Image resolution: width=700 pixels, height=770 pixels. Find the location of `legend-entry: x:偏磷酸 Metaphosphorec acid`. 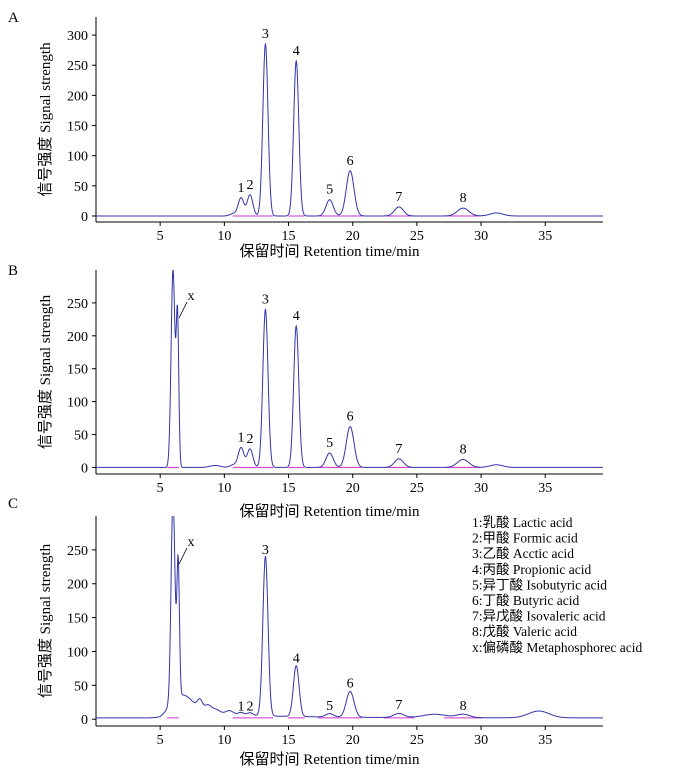

legend-entry: x:偏磷酸 Metaphosphorec acid is located at coordinates (557, 647).